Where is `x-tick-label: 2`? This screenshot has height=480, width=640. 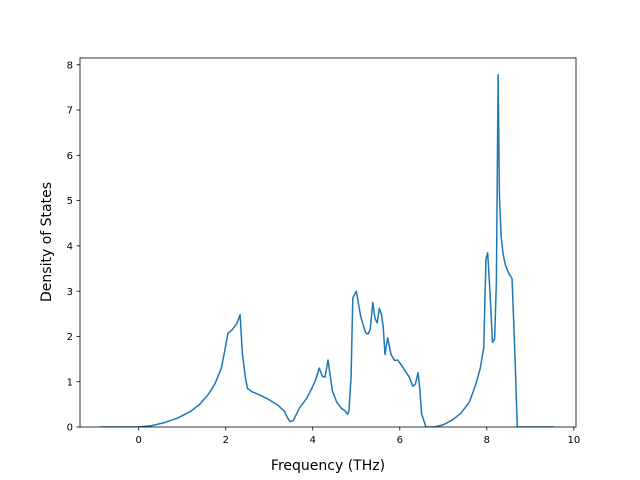 x-tick-label: 2 is located at coordinates (226, 440).